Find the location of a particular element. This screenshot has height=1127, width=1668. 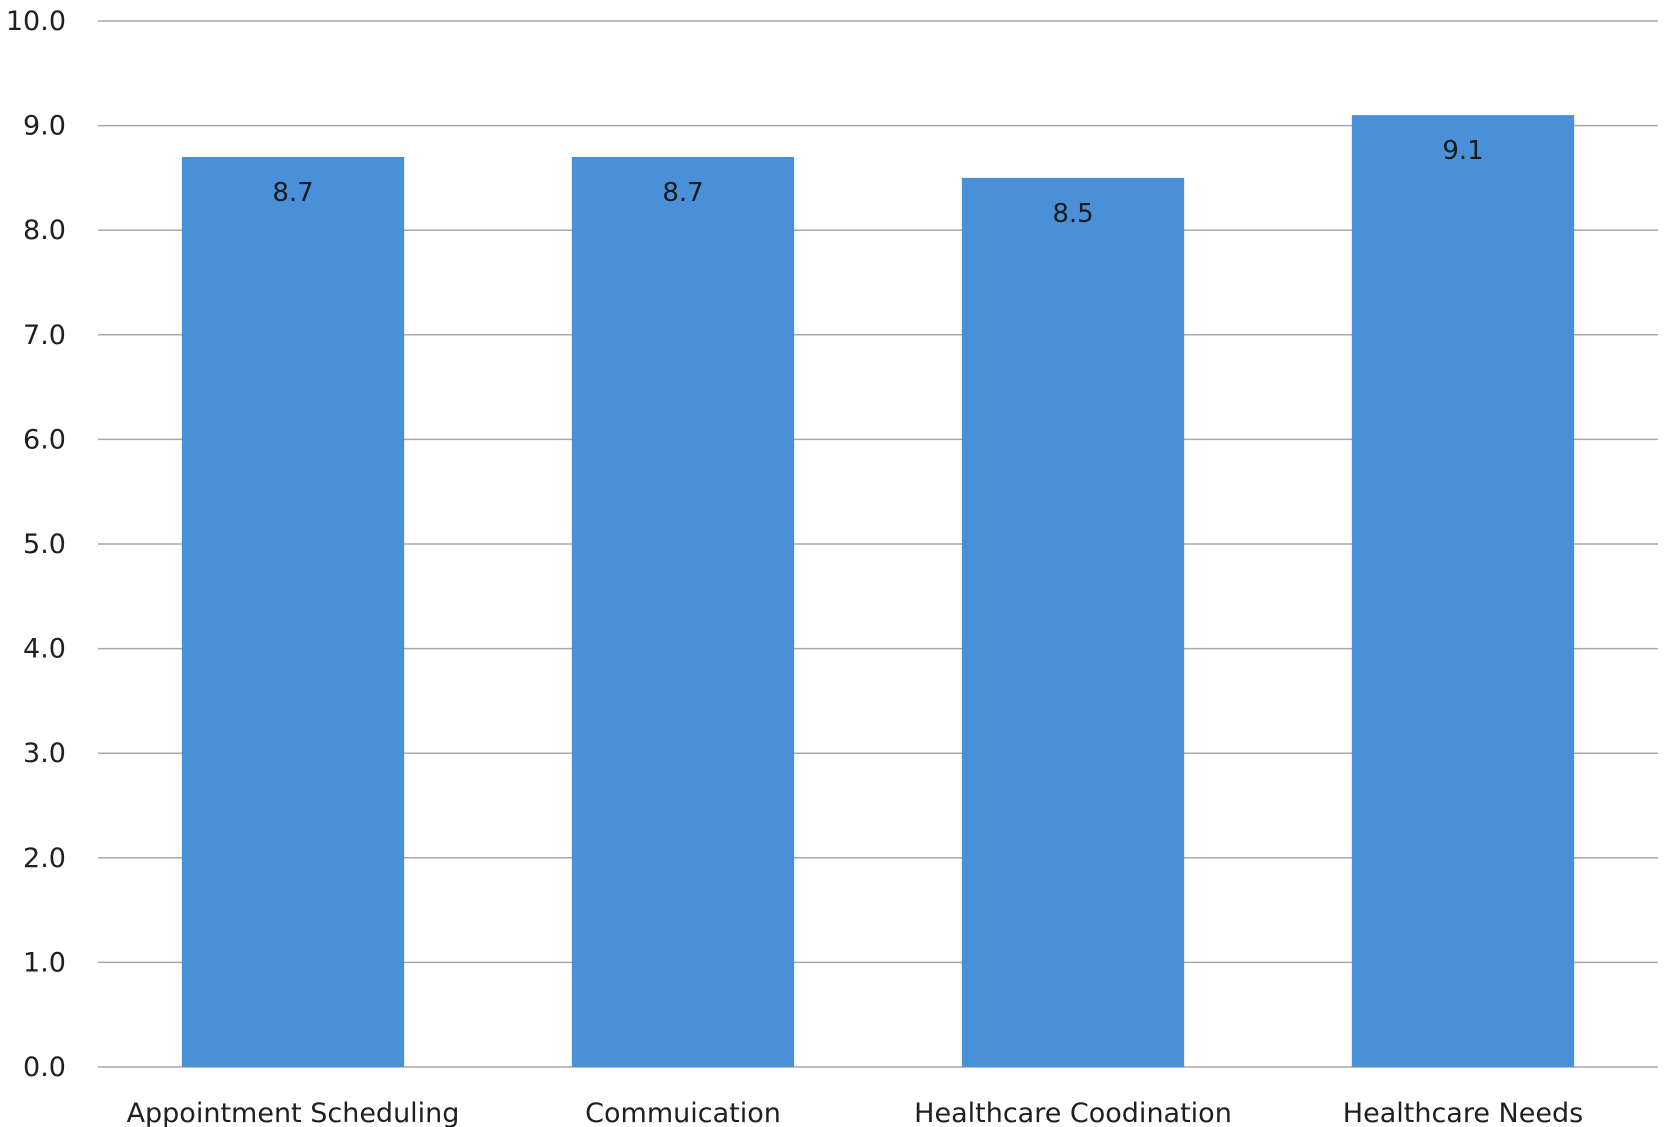

y-tick-label: 2.0 is located at coordinates (44, 858).